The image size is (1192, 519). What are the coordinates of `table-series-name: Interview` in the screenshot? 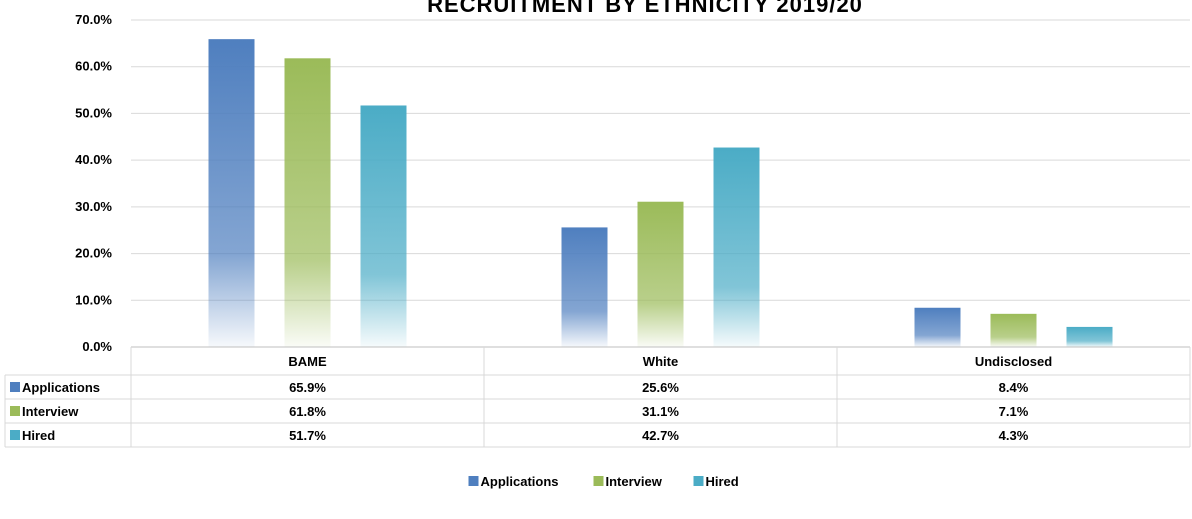 It's located at (50, 411).